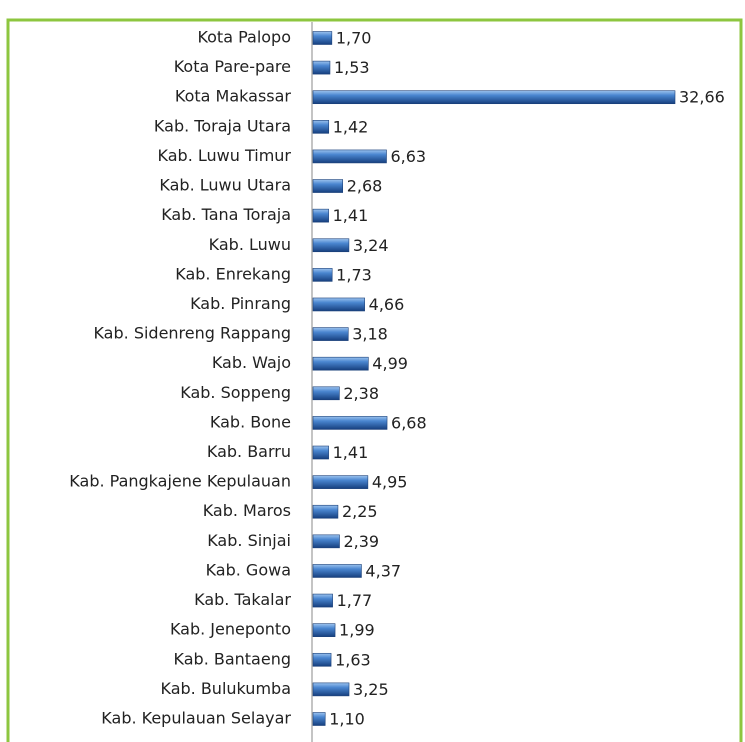 The width and height of the screenshot is (745, 742). I want to click on y-tick-label: Kab. Pangkajene Kepulauan, so click(180, 481).